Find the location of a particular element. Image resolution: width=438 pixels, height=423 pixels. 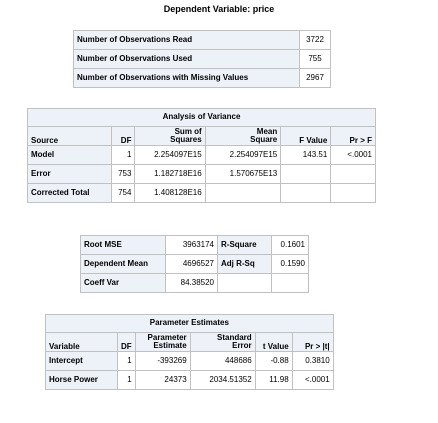

table-row: Intercept 1 -393269 448686 -0.88 0.3810 is located at coordinates (190, 361).